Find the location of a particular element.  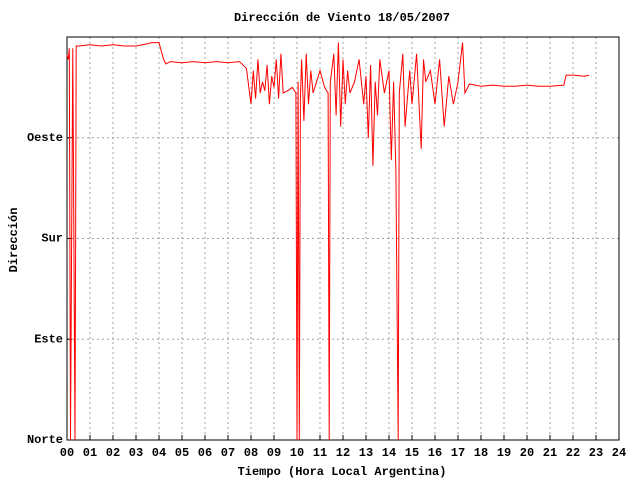

x-tick-label: 05 is located at coordinates (182, 453).